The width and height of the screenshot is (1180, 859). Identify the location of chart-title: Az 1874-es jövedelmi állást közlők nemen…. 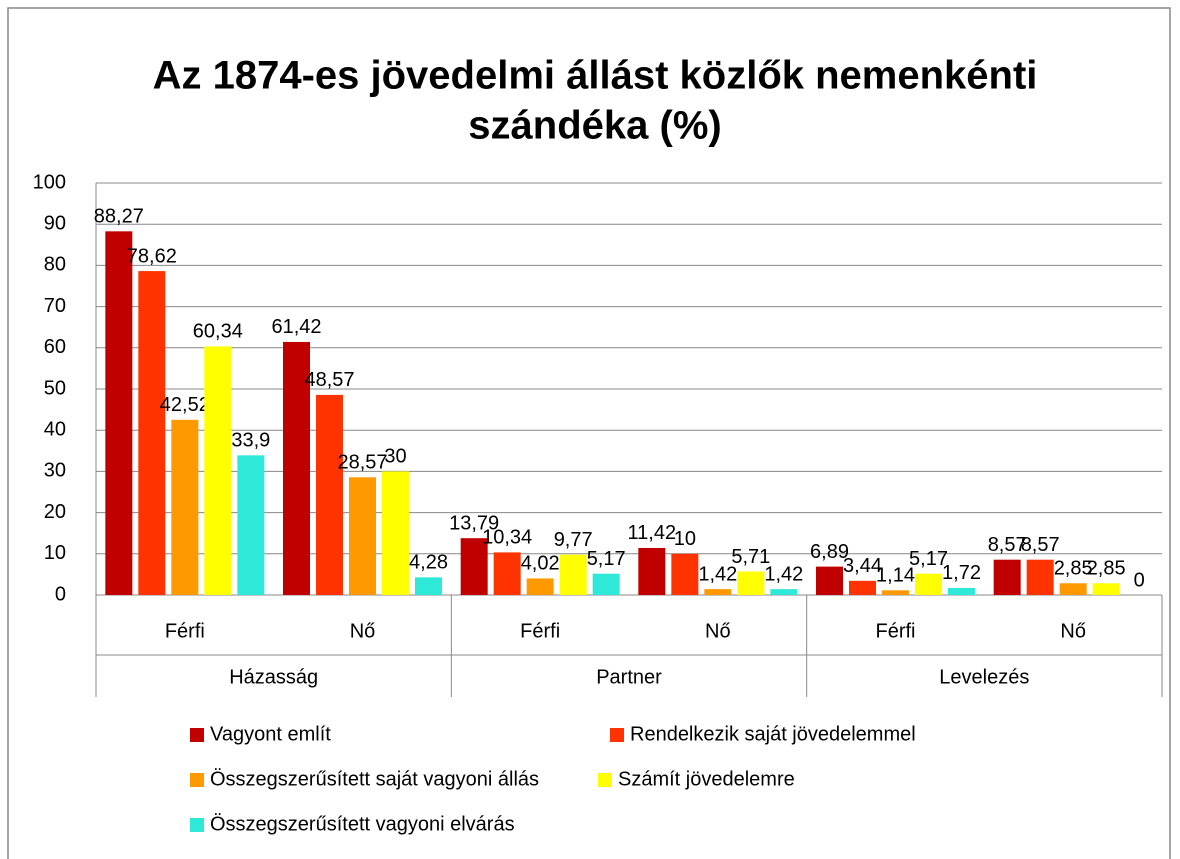
(595, 76).